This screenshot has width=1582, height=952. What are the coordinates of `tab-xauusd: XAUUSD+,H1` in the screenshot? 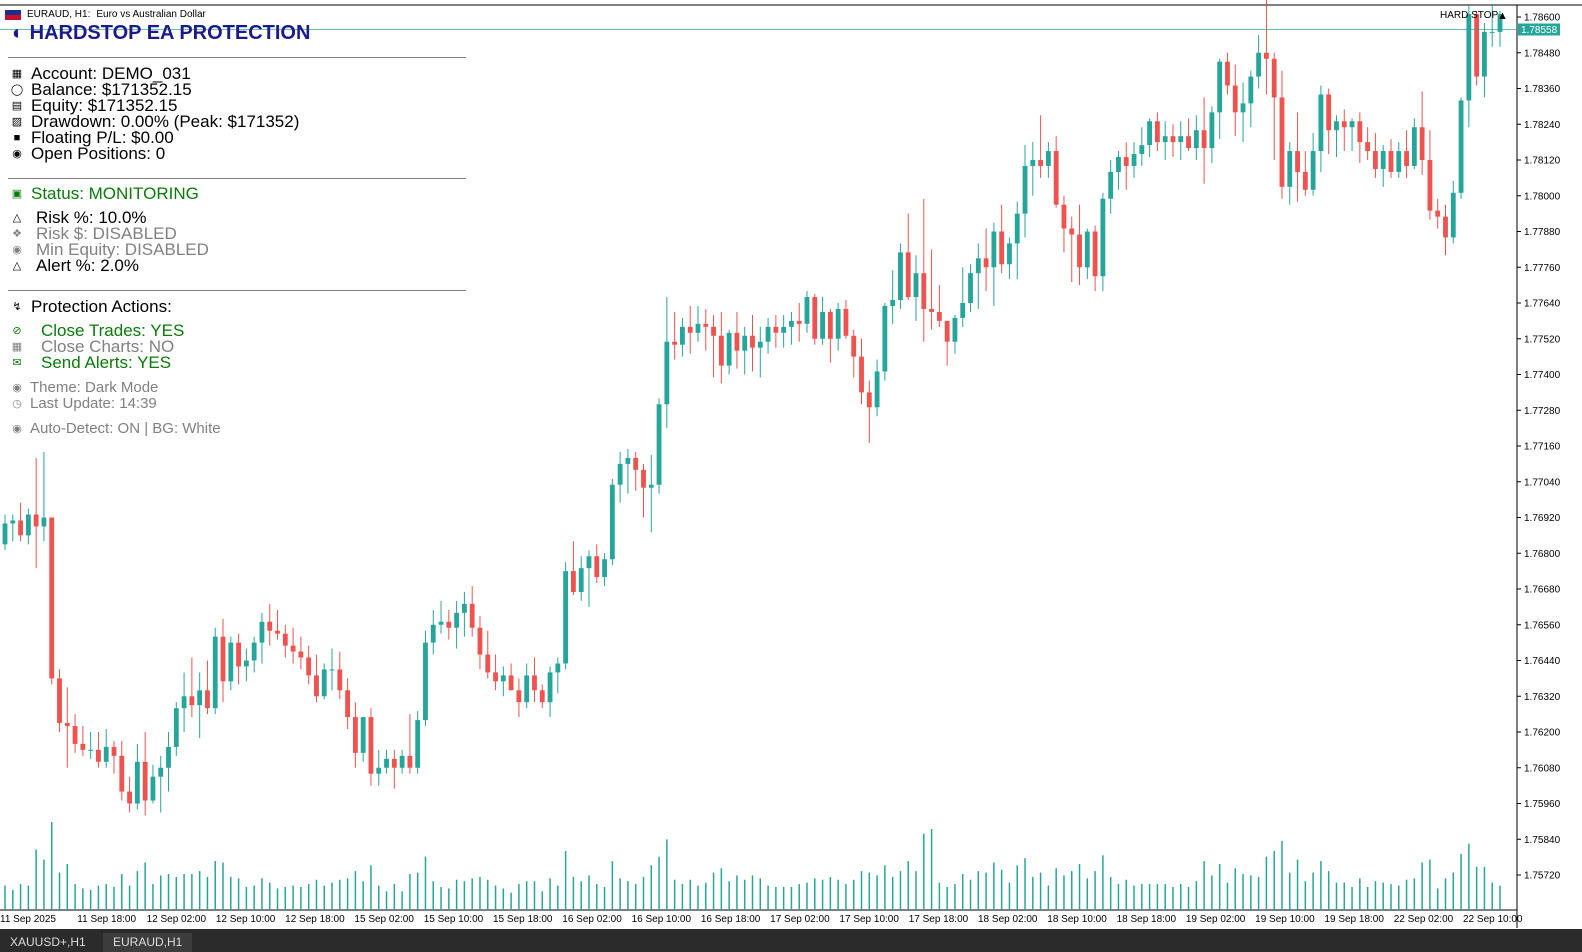 It's located at (48, 942).